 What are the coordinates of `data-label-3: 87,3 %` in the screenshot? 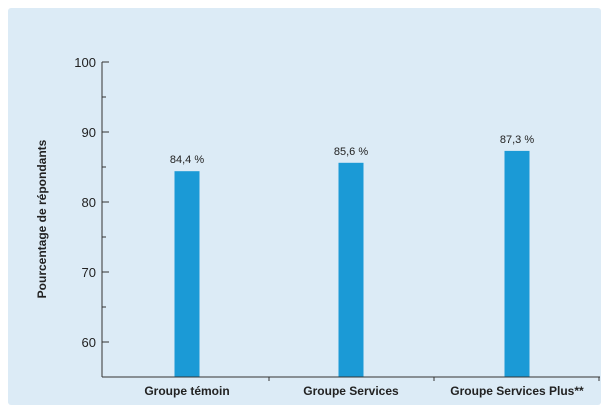 It's located at (517, 140).